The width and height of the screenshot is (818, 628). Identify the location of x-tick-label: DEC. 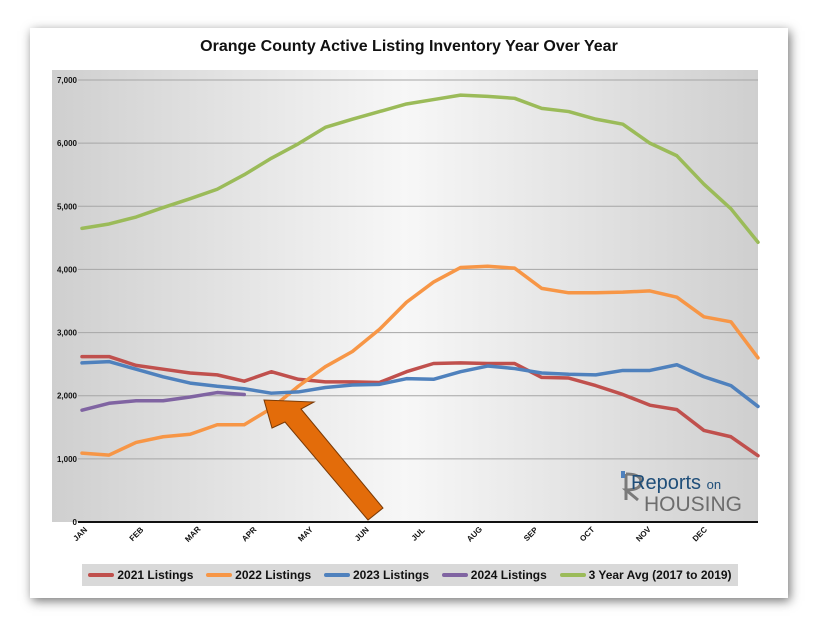
(700, 534).